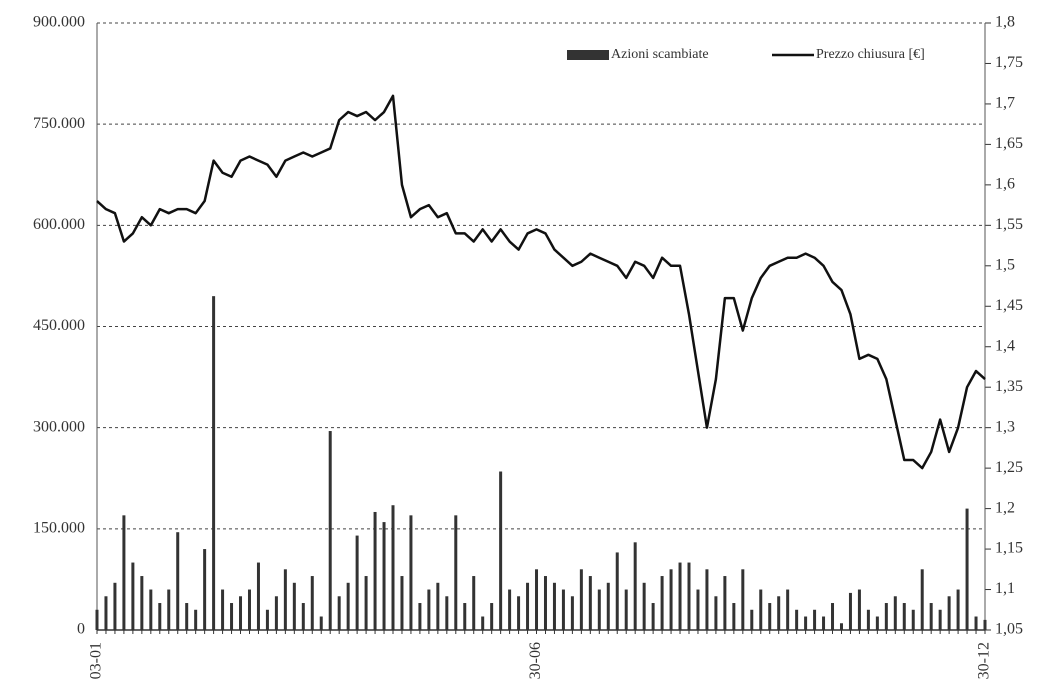  I want to click on x-tick-label: 30-12, so click(984, 660).